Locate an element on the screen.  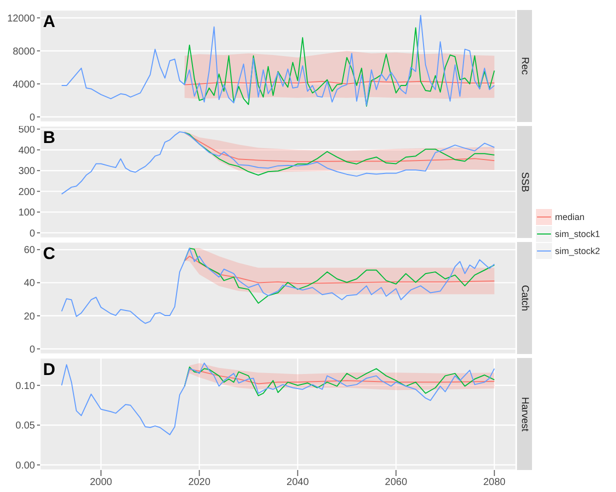
y-tick-label: 300 is located at coordinates (27, 172).